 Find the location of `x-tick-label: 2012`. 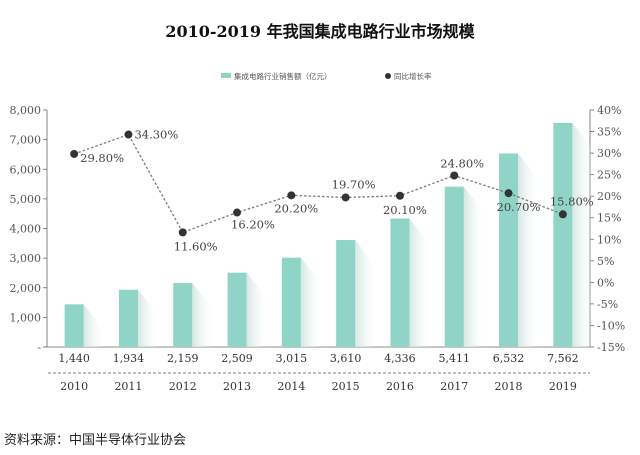

x-tick-label: 2012 is located at coordinates (183, 386).